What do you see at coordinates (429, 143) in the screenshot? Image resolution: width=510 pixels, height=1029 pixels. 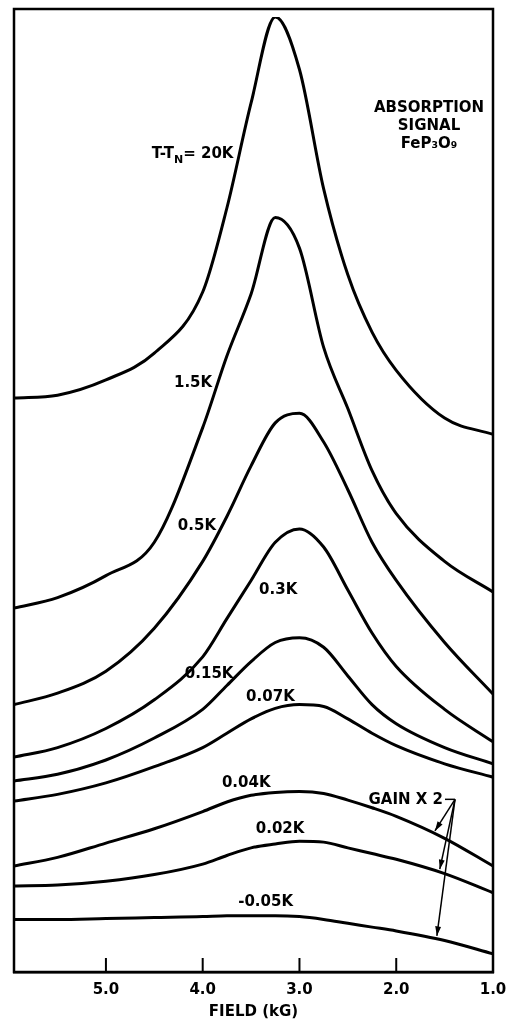 I see `text: FeP₃O₉` at bounding box center [429, 143].